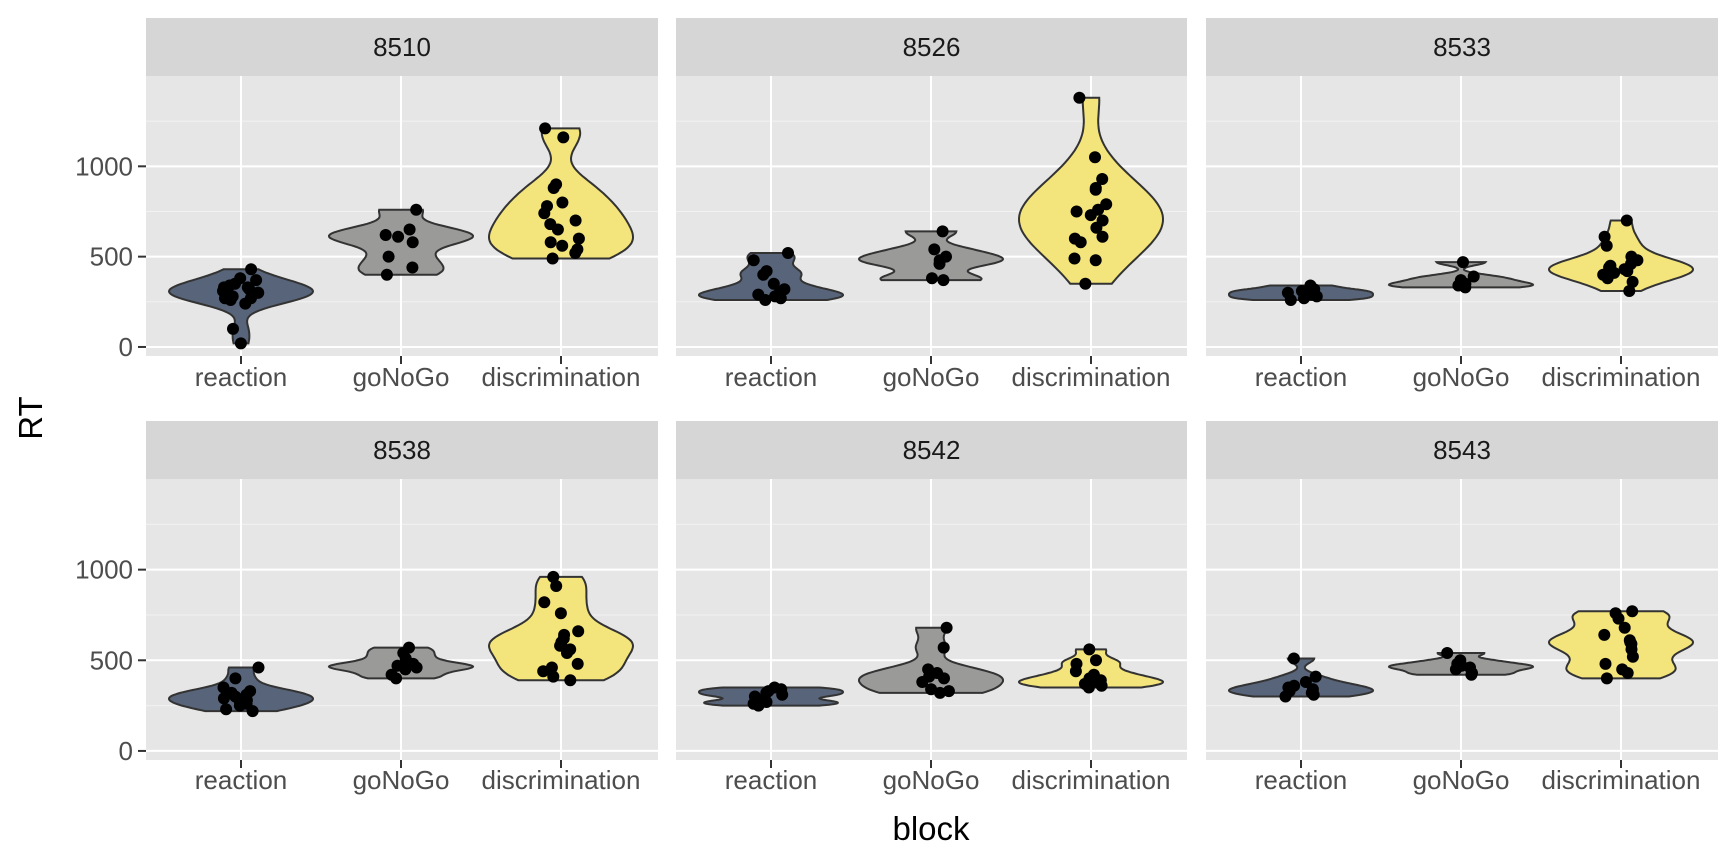  What do you see at coordinates (931, 828) in the screenshot?
I see `x-axis-title: block` at bounding box center [931, 828].